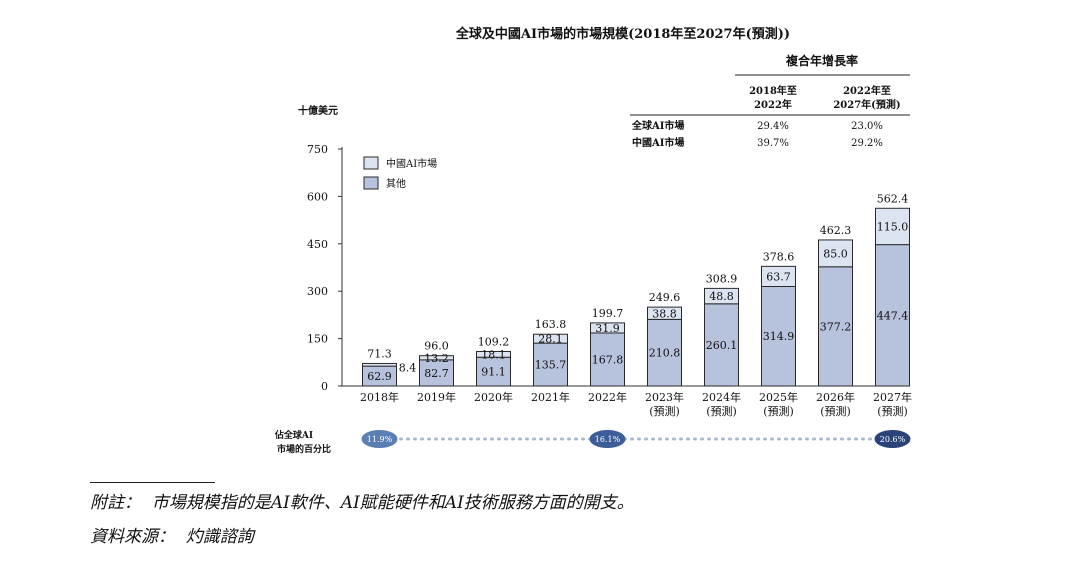 The image size is (1080, 577). Describe the element at coordinates (436, 373) in the screenshot. I see `bar-other-label: 82.7` at that location.